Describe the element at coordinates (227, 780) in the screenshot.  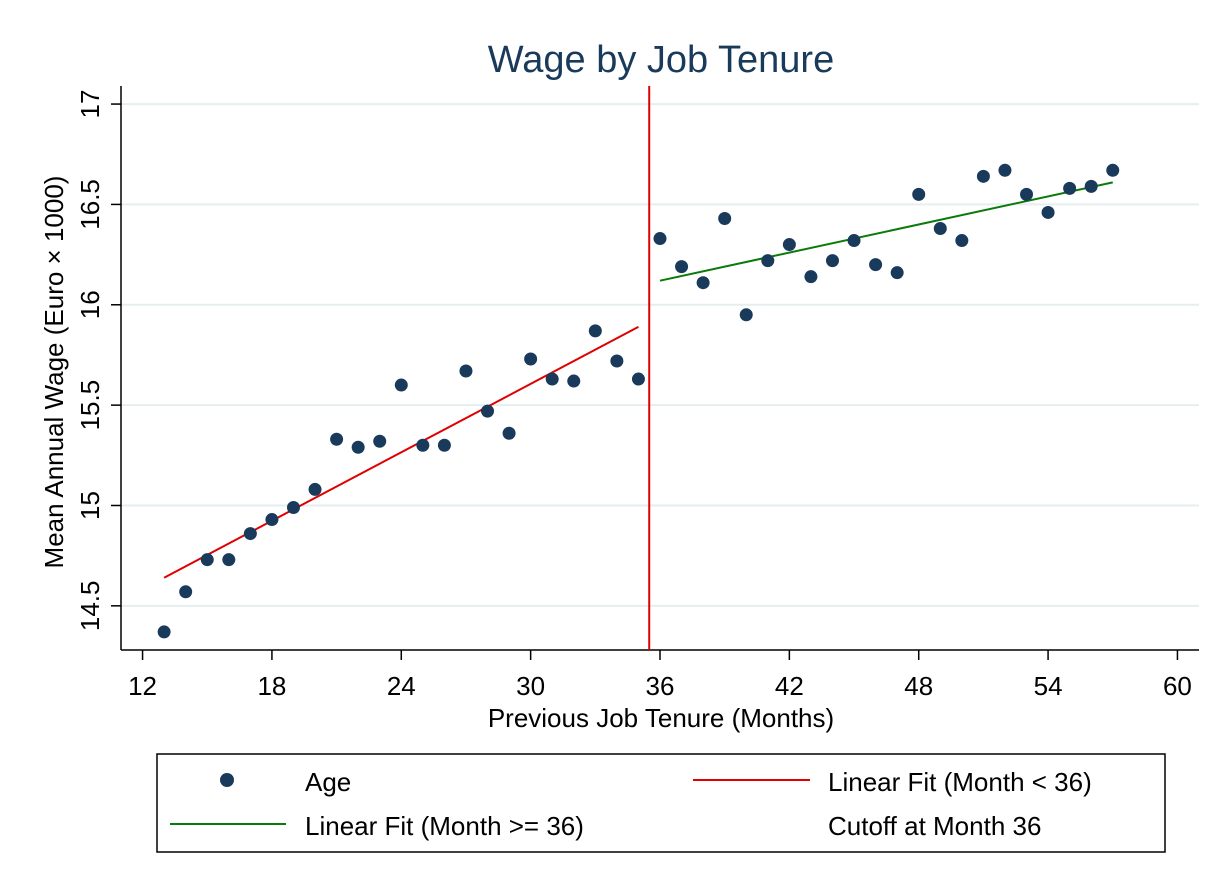
I see `legend-swatch-age` at that location.